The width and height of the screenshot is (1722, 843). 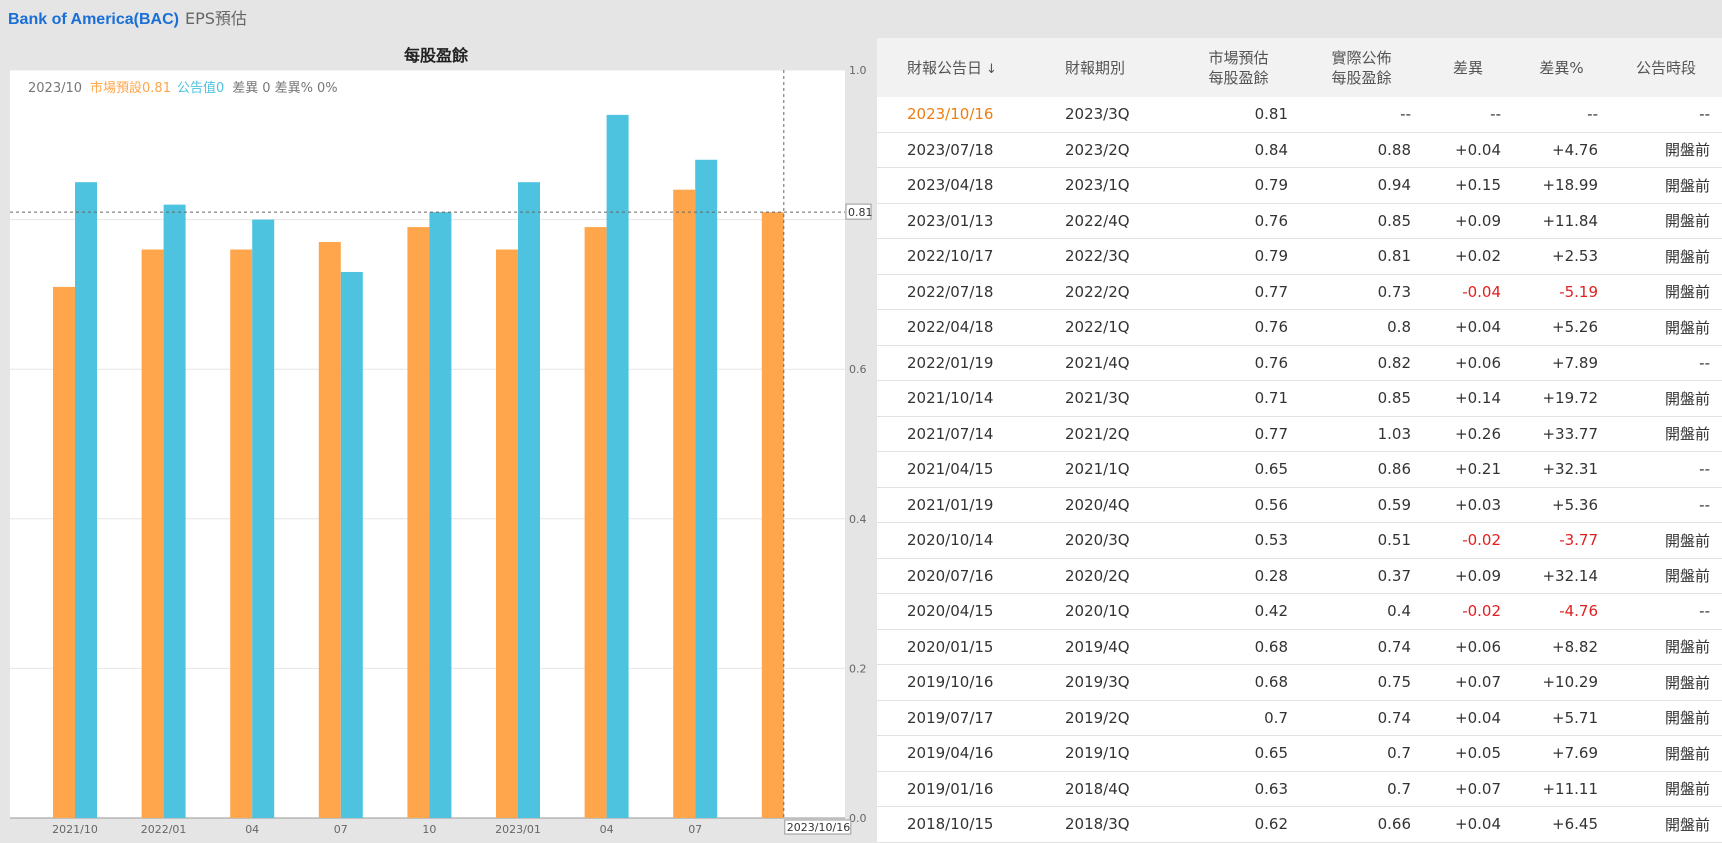 What do you see at coordinates (1112, 789) in the screenshot?
I see `cell-report-period: 2018/4Q` at bounding box center [1112, 789].